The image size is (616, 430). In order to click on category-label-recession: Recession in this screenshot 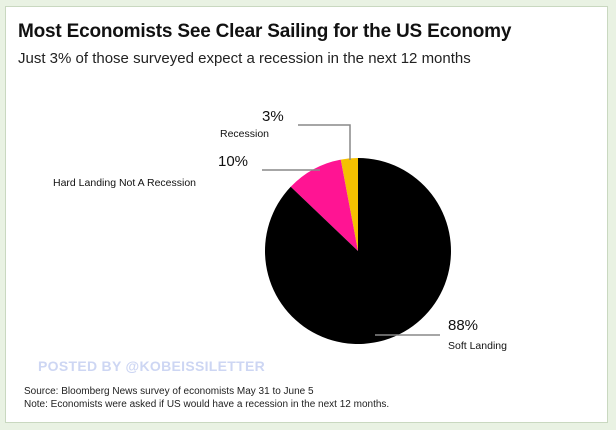, I will do `click(244, 134)`.